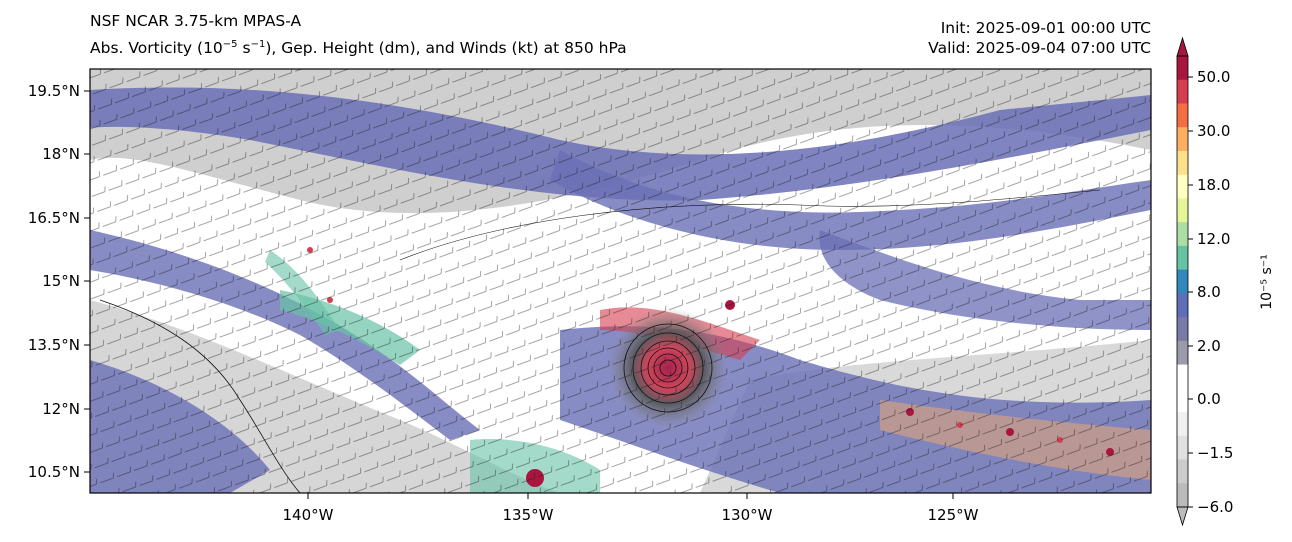 The height and width of the screenshot is (542, 1292). I want to click on lon-tick-label: 125°W, so click(953, 515).